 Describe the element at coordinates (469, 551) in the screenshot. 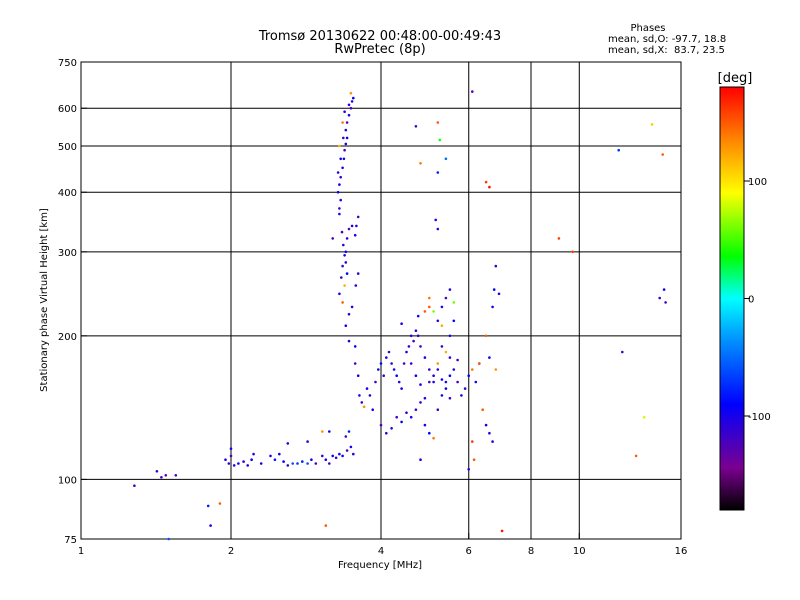

I see `x-tick-label: 6` at that location.